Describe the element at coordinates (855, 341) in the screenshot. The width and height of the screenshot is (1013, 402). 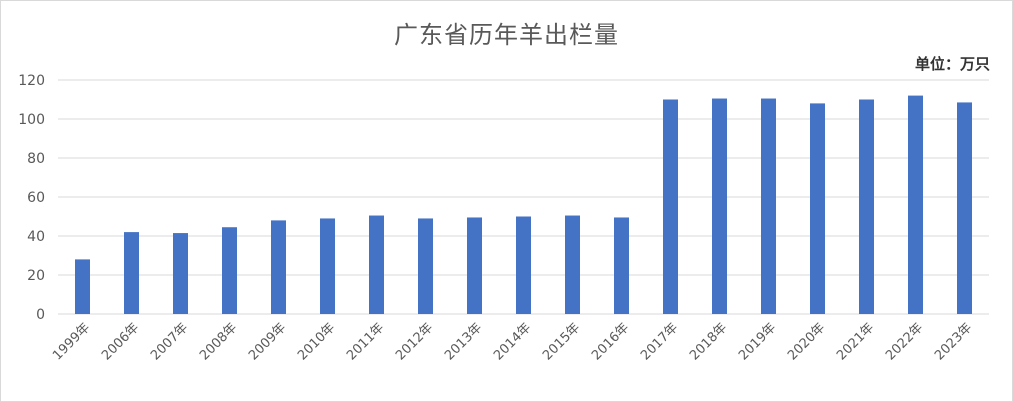
I see `x-tick-label: 2021年` at that location.